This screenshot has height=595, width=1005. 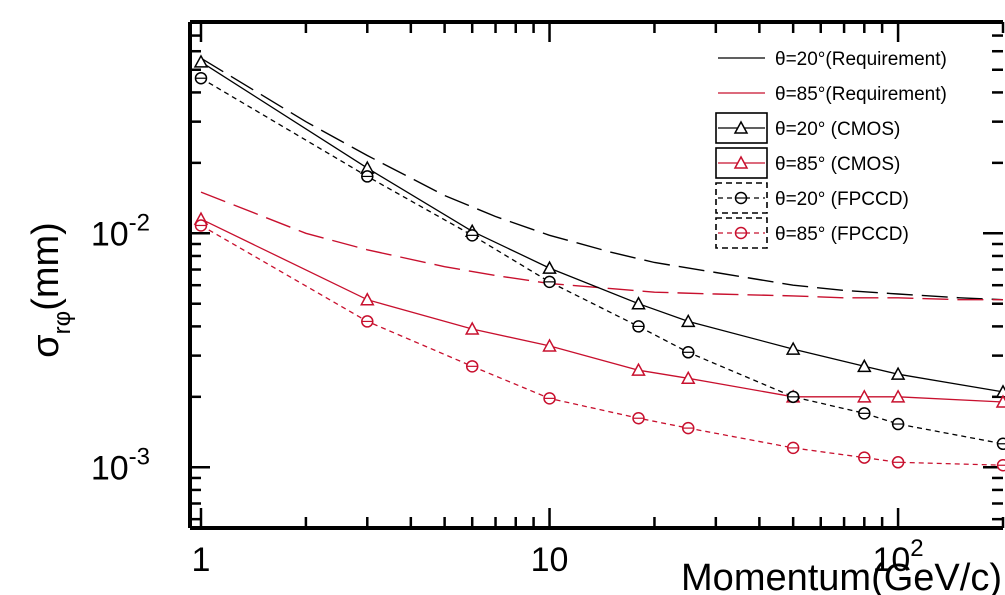 I want to click on legend-label: θ=20° (CMOS), so click(x=837, y=129).